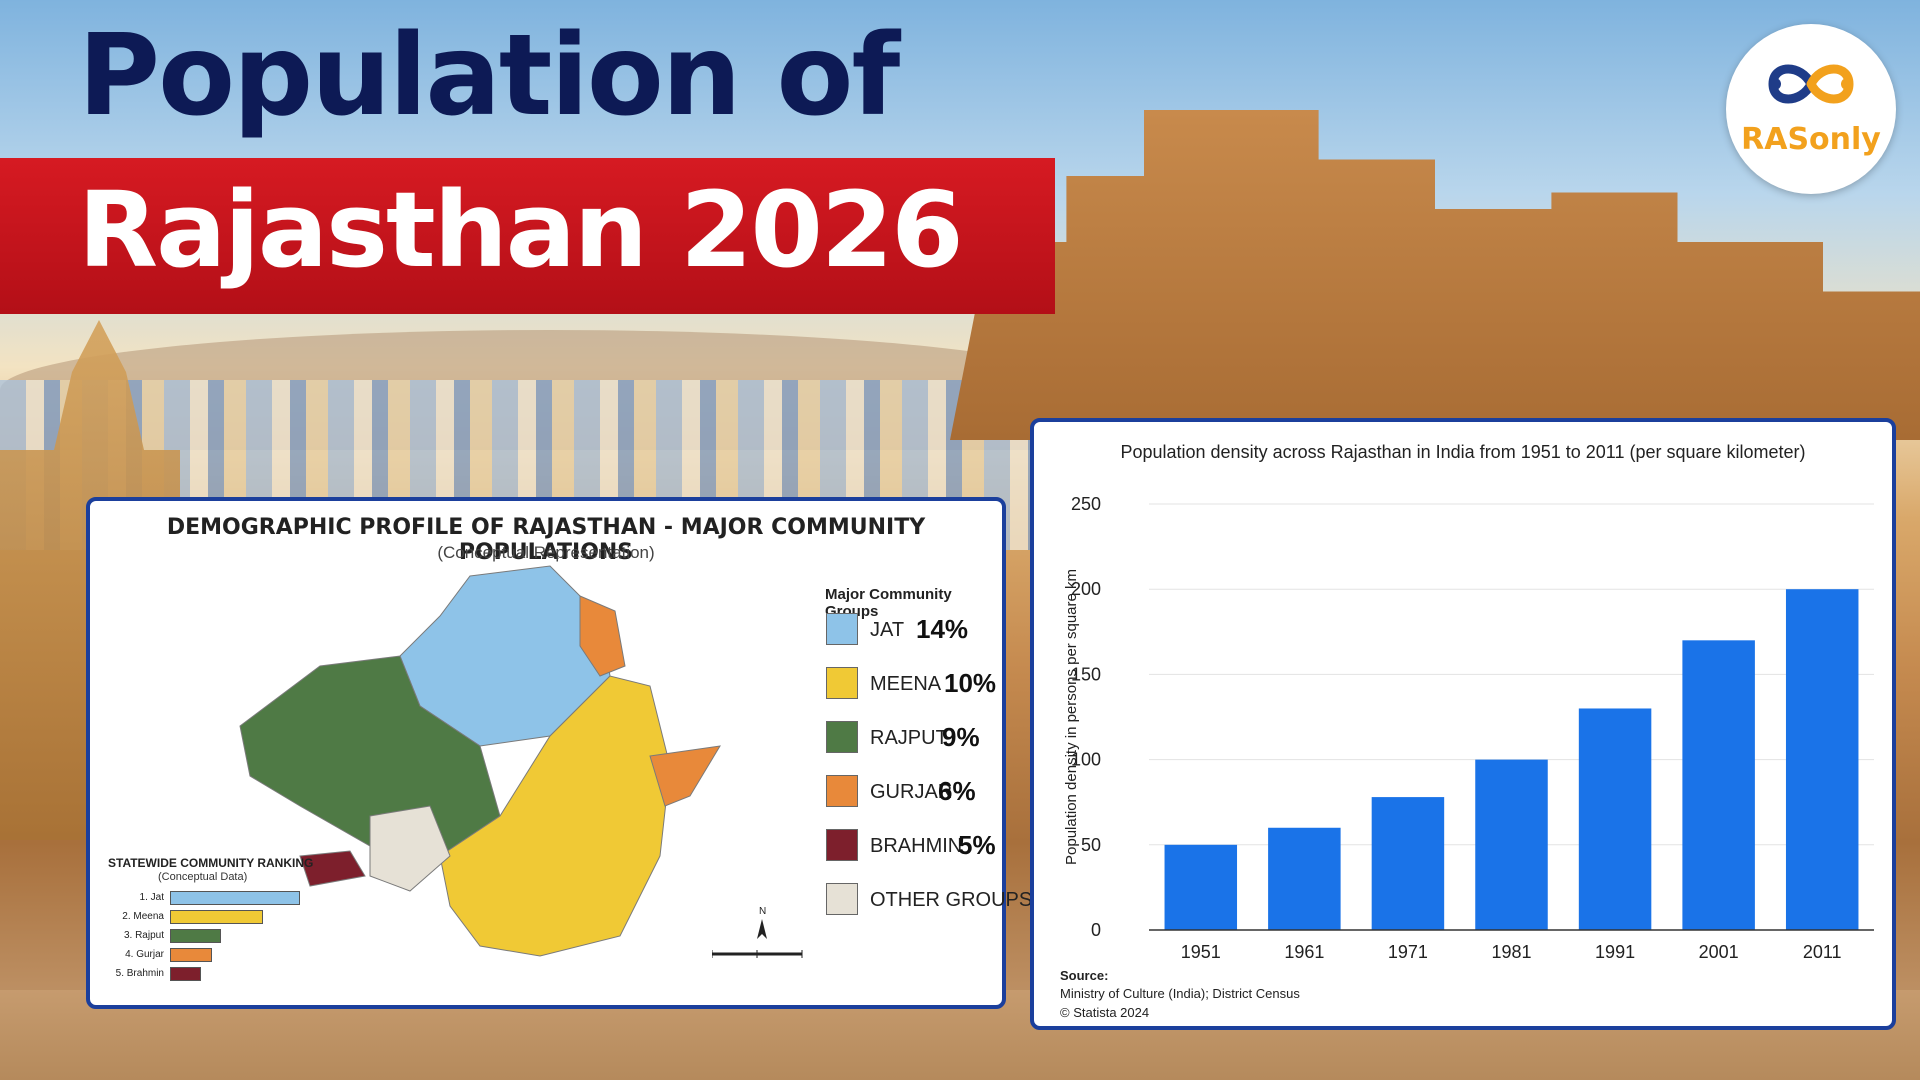  What do you see at coordinates (957, 791) in the screenshot?
I see `legend-percent: 6%` at bounding box center [957, 791].